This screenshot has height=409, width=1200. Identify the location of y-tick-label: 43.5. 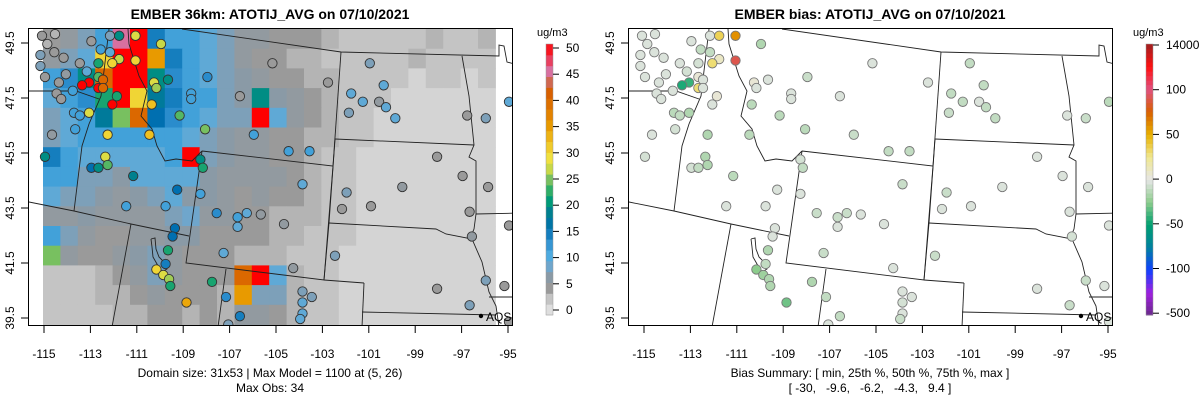
(10, 208).